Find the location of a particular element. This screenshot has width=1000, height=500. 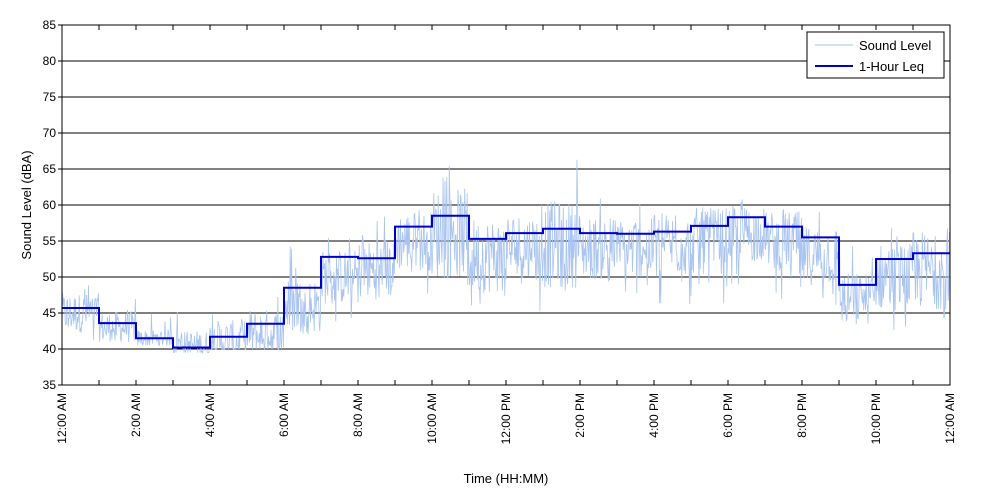

x-tick-label: 10:00 AM is located at coordinates (432, 418).